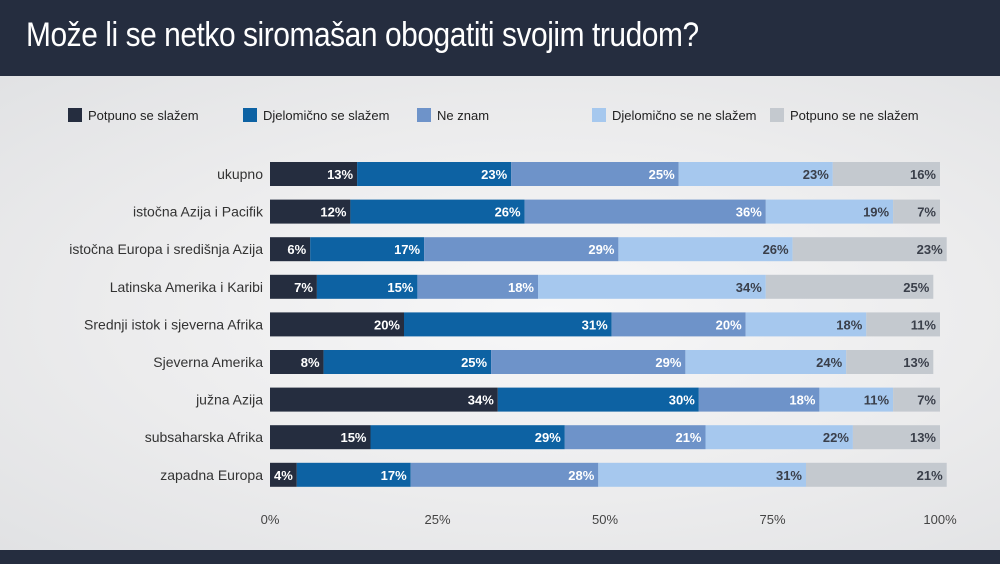 This screenshot has height=564, width=1000. Describe the element at coordinates (326, 115) in the screenshot. I see `legend-label: Djelomično se slažem` at that location.